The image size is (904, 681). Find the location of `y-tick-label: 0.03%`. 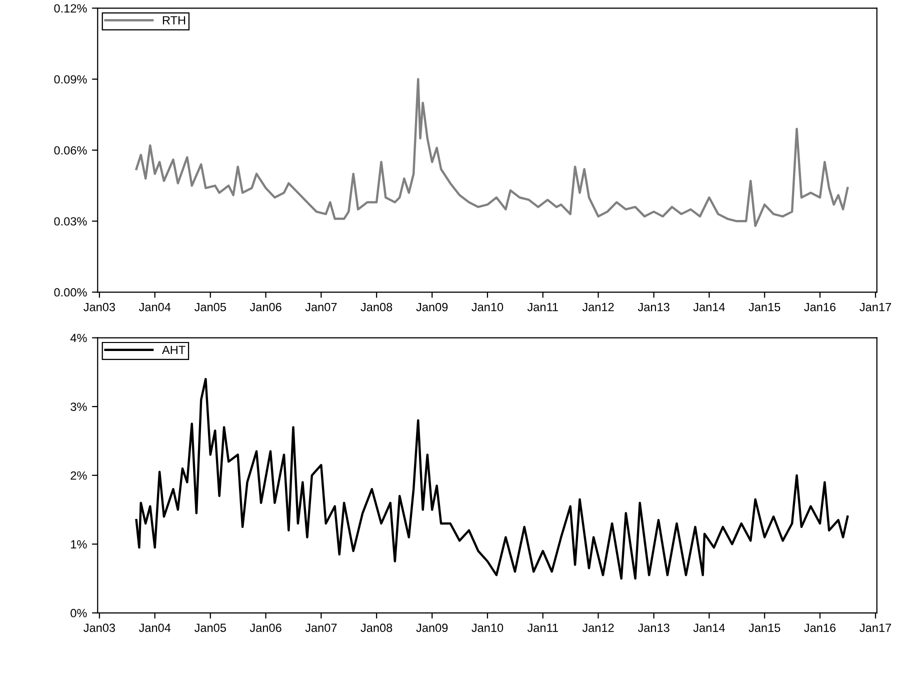

y-tick-label: 0.03% is located at coordinates (70, 221).